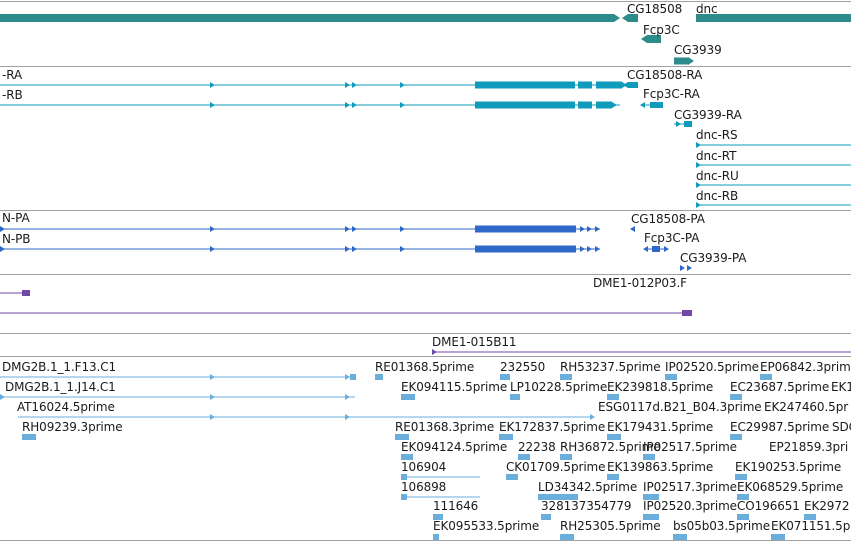  Describe the element at coordinates (556, 467) in the screenshot. I see `est-label: CK01709.5prime` at that location.